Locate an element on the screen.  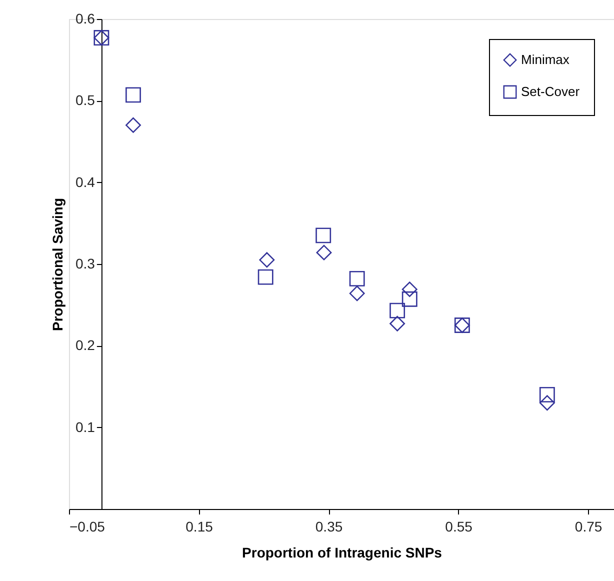
y-tick-label: 0.3 is located at coordinates (85, 264).